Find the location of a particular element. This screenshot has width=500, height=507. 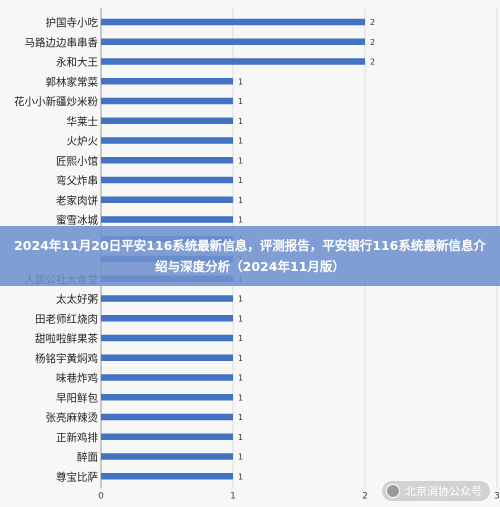

x-axis-ticks: 0 1 2 3 is located at coordinates (299, 496).